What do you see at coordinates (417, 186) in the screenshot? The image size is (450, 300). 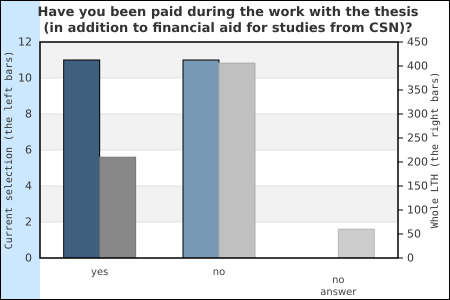 I see `y2-tick-label: 150` at bounding box center [417, 186].